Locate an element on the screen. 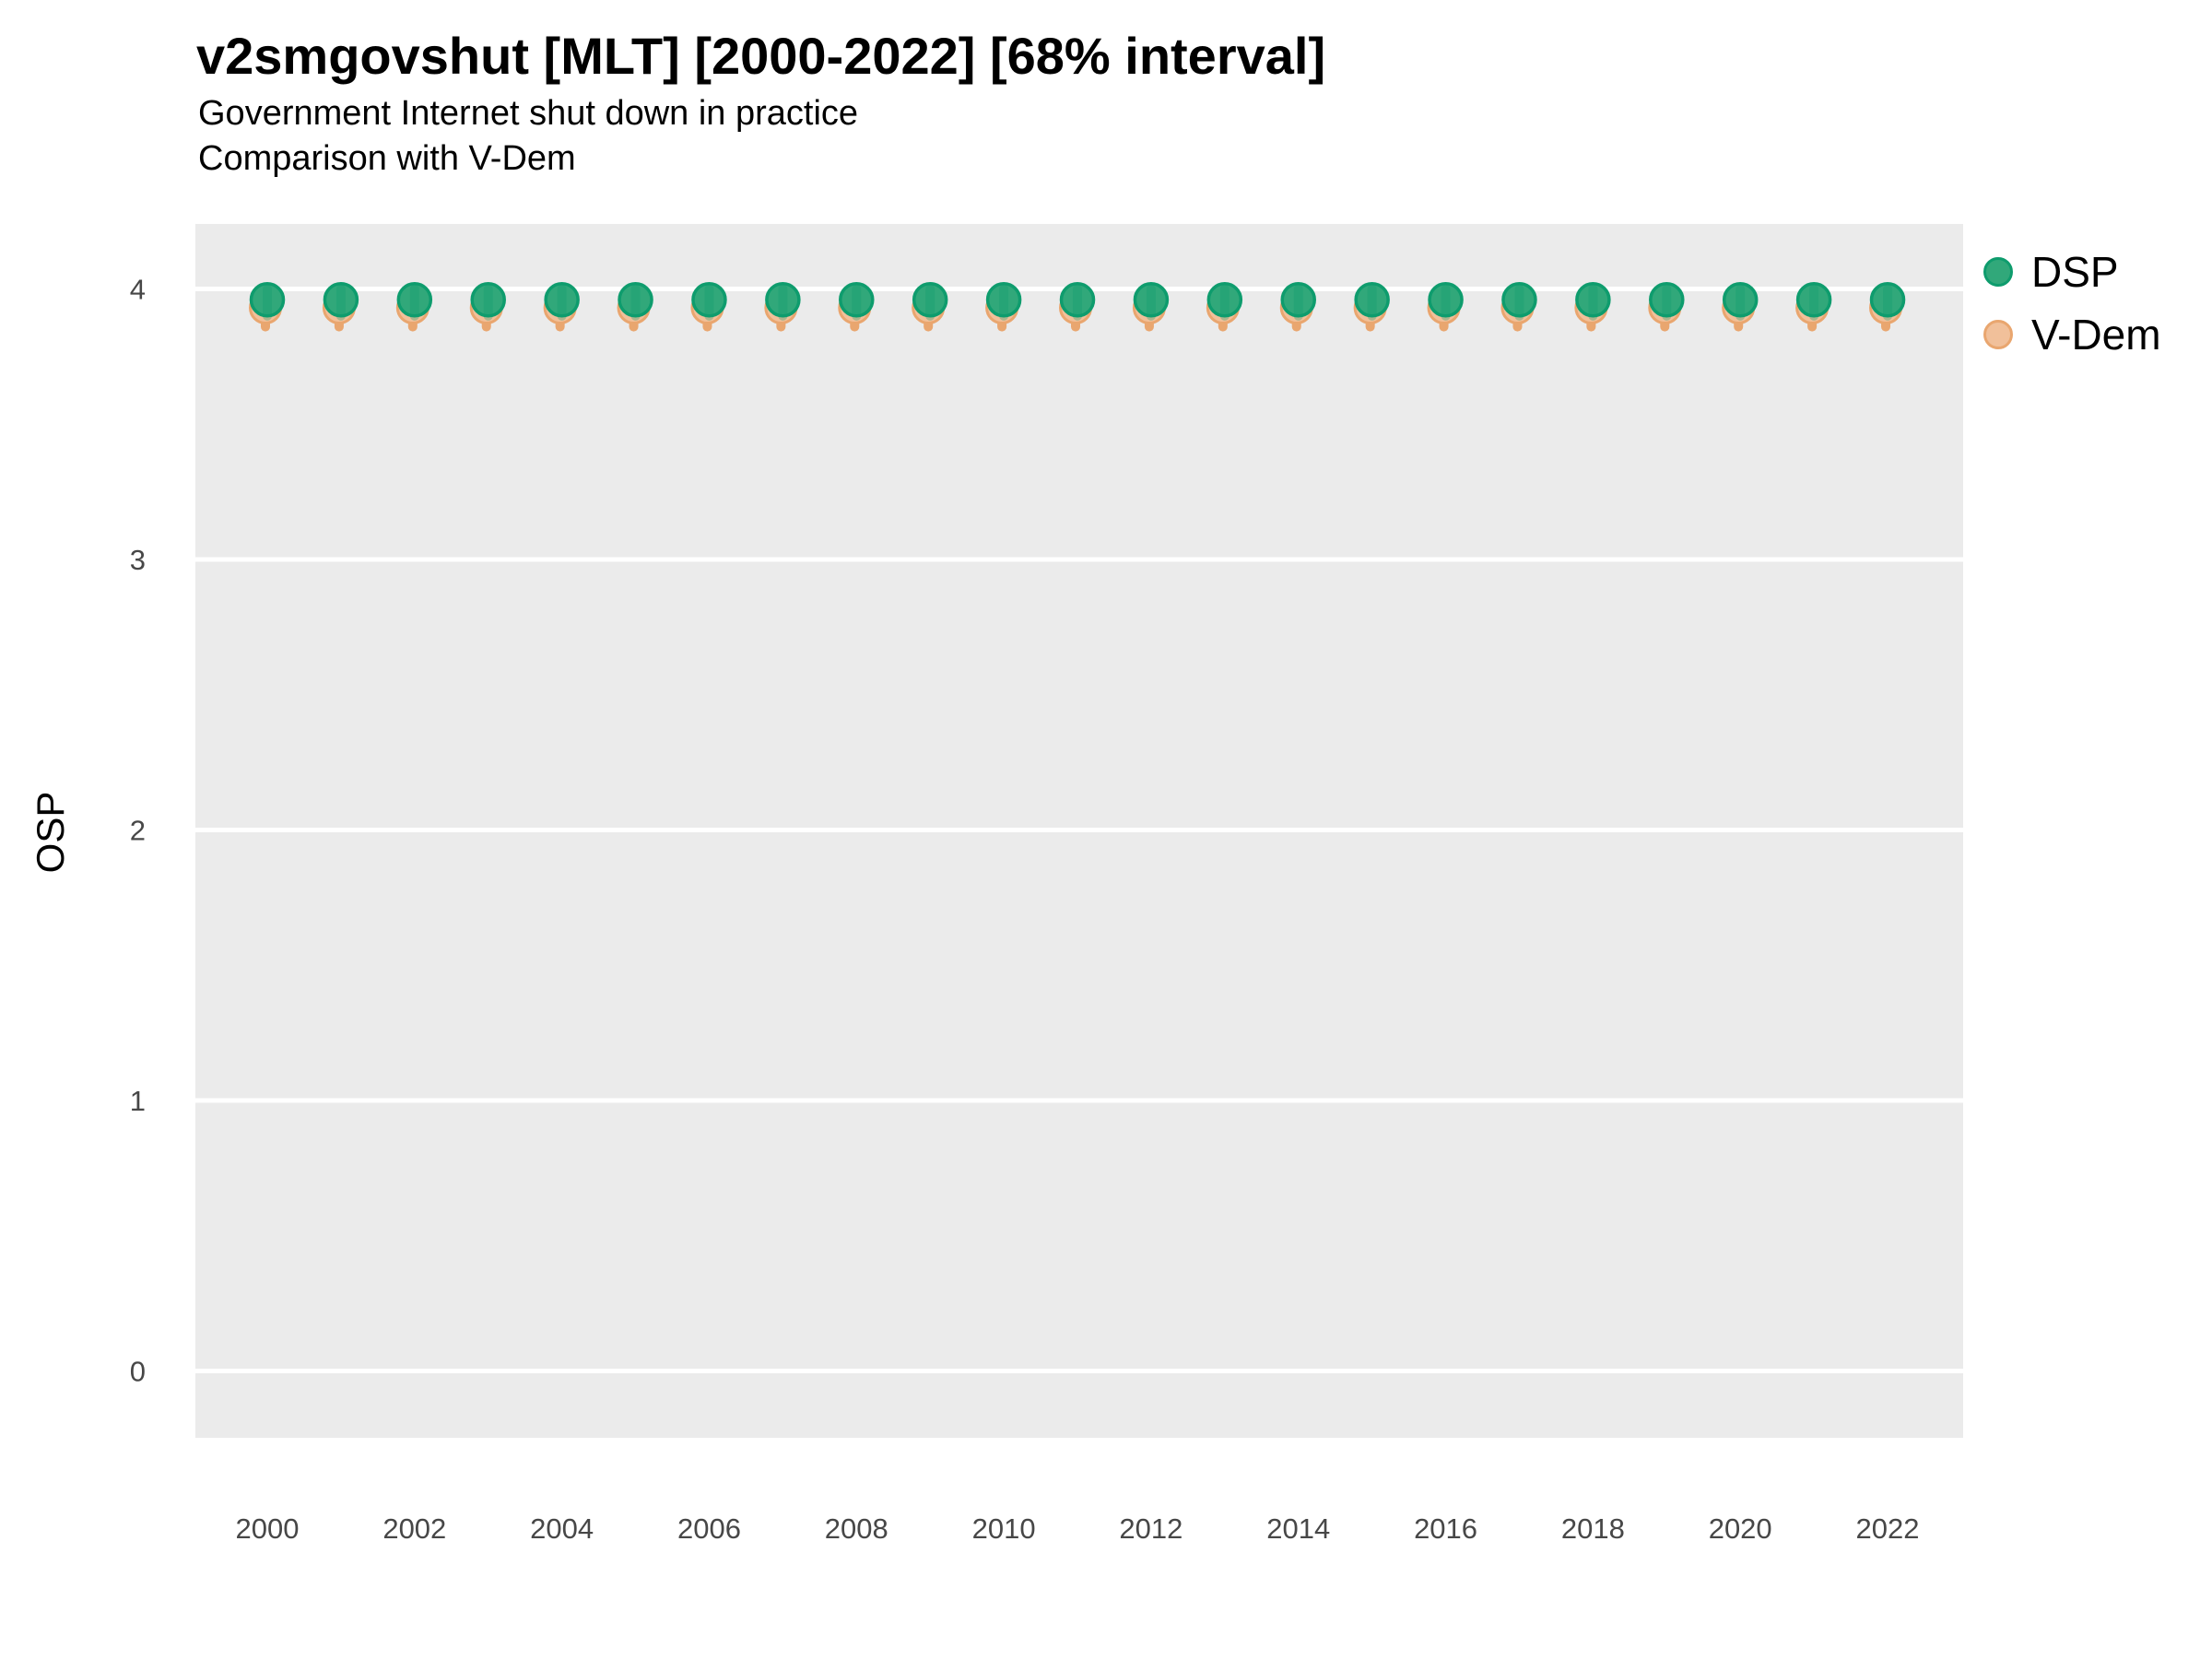 The height and width of the screenshot is (1659, 2212). x-tick-label-2022: 2022 is located at coordinates (1888, 1528).